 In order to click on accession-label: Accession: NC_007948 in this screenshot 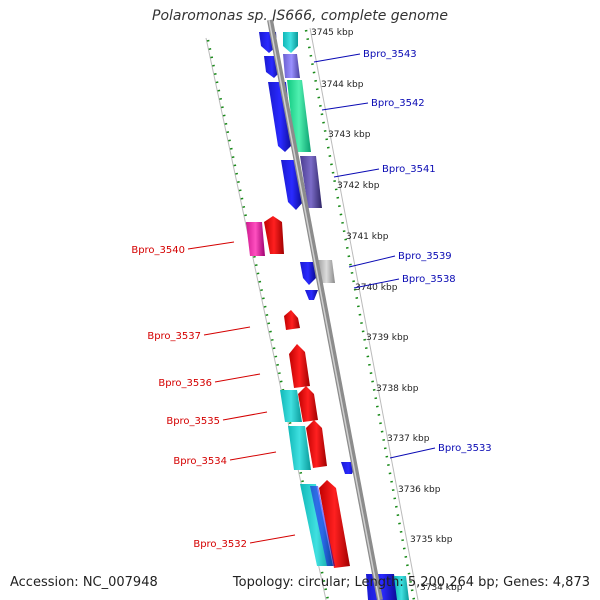, I will do `click(84, 582)`.